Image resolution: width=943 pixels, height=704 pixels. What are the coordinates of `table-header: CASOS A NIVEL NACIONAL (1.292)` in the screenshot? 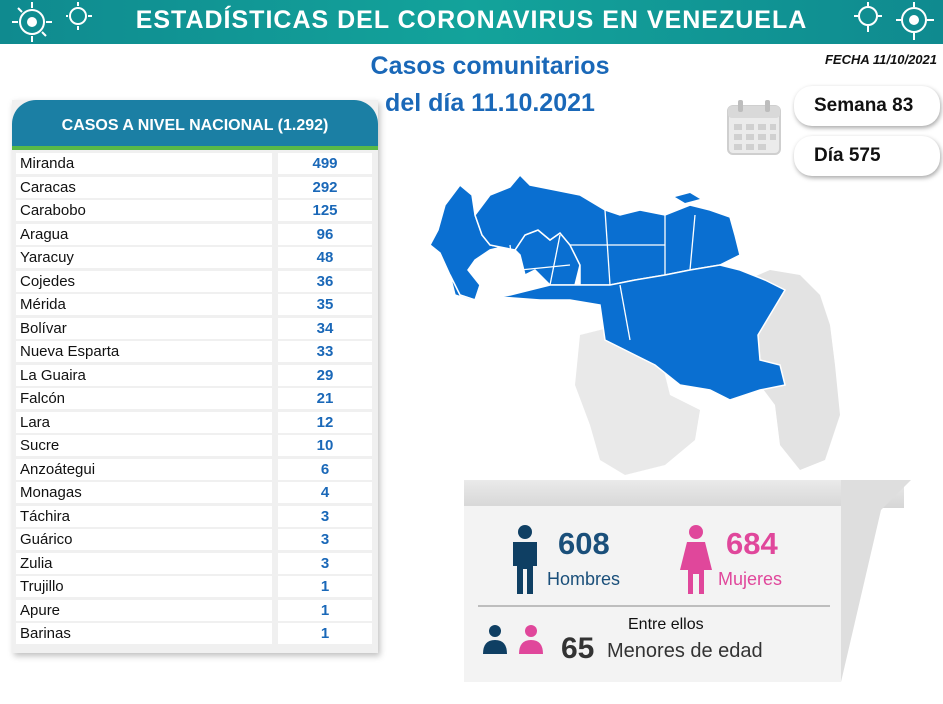 It's located at (195, 125).